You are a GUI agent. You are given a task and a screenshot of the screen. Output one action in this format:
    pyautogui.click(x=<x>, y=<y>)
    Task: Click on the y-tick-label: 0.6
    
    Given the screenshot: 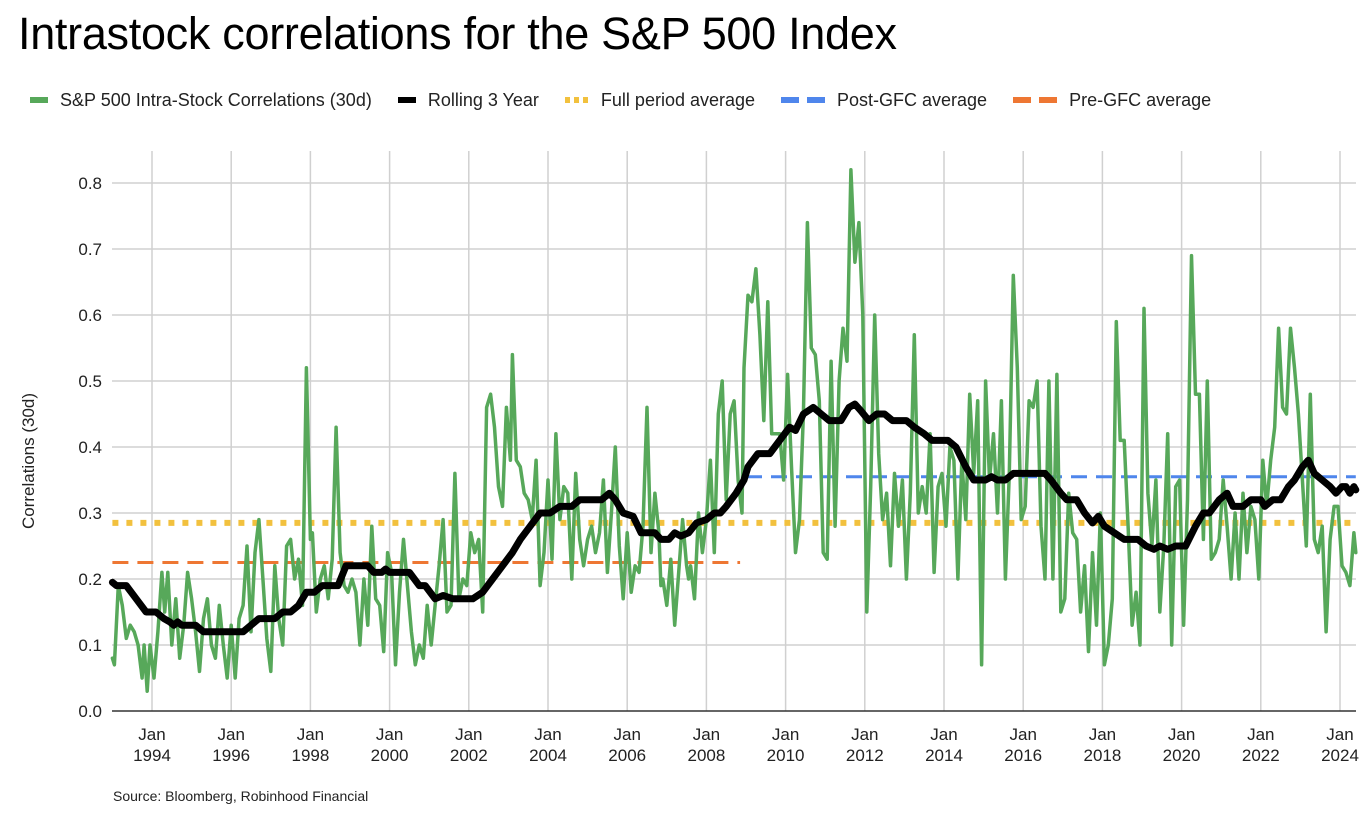 What is the action you would take?
    pyautogui.click(x=90, y=315)
    